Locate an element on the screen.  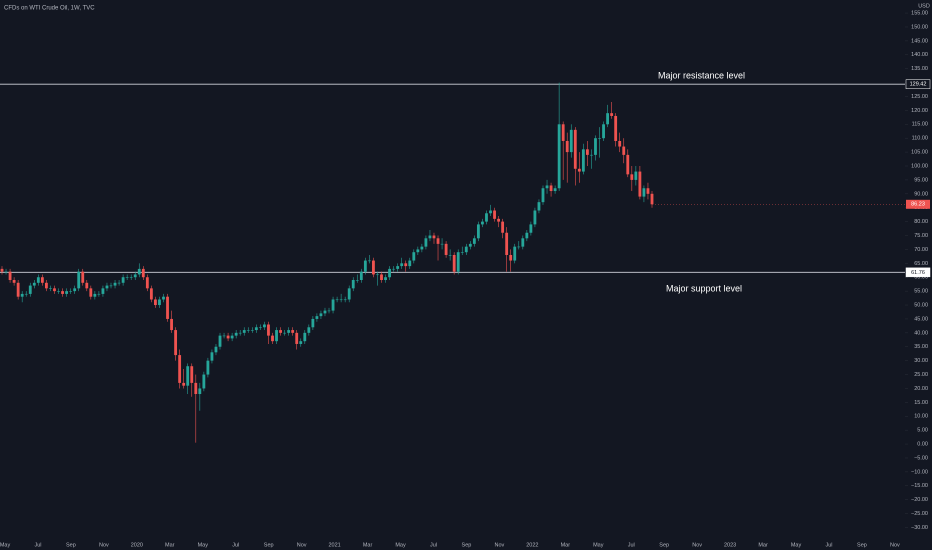
y-tick-label: 95.00 is located at coordinates (921, 180).